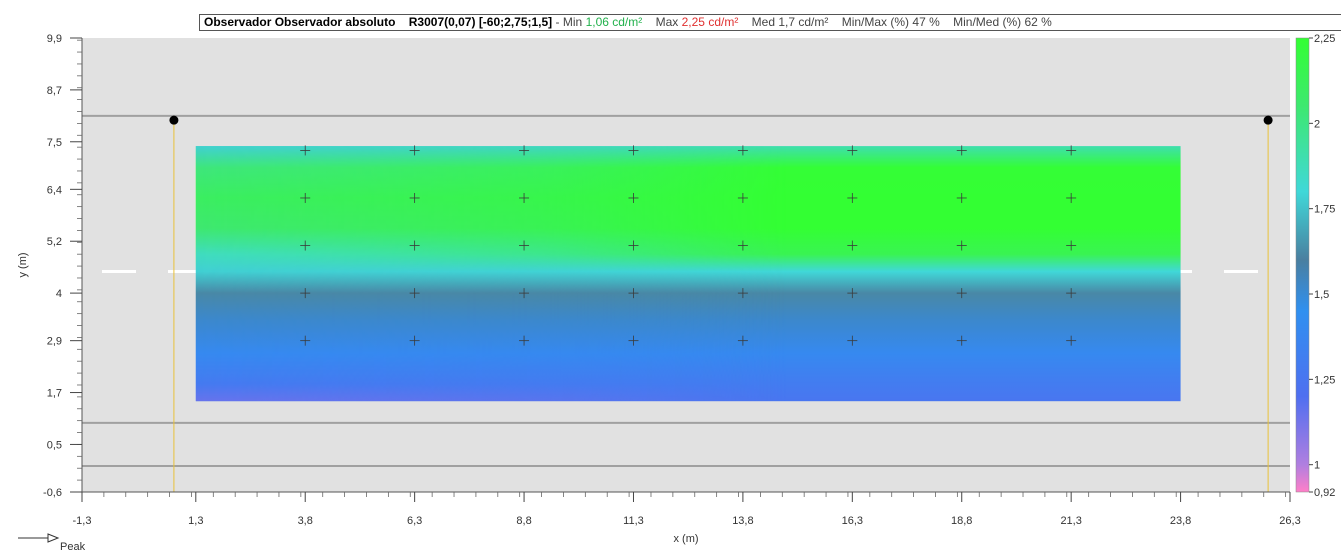 This screenshot has width=1341, height=556. Describe the element at coordinates (1321, 295) in the screenshot. I see `colorbar-tick-label: 1,5` at that location.